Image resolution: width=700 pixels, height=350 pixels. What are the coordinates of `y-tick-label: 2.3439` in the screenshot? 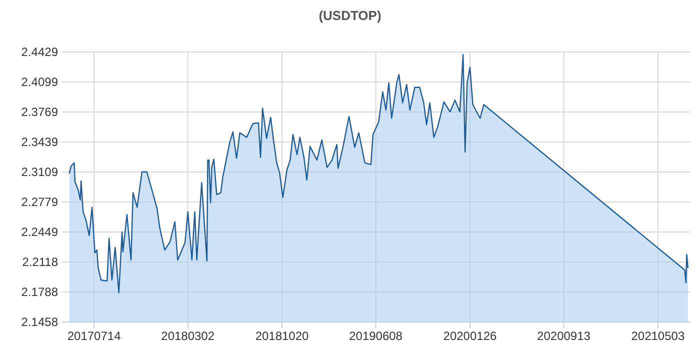 It's located at (39, 142).